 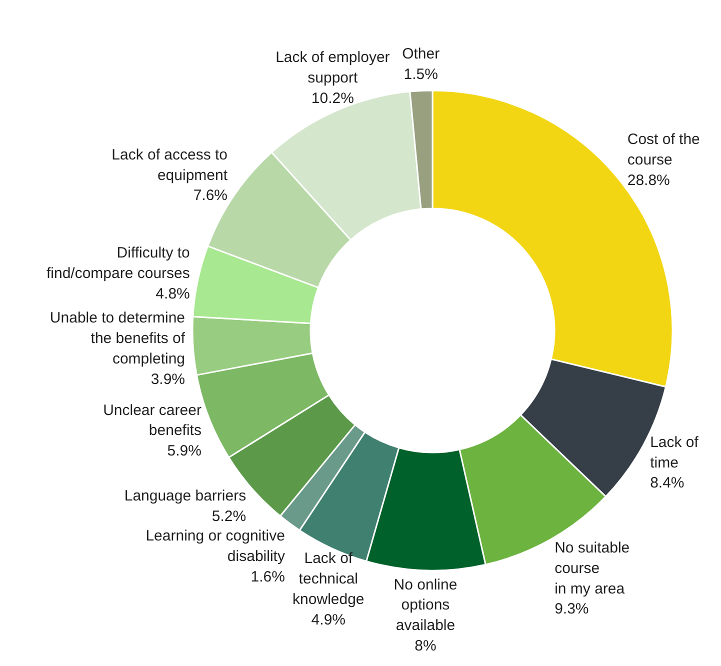 I want to click on slice-label: Lack of employer support, so click(x=333, y=68).